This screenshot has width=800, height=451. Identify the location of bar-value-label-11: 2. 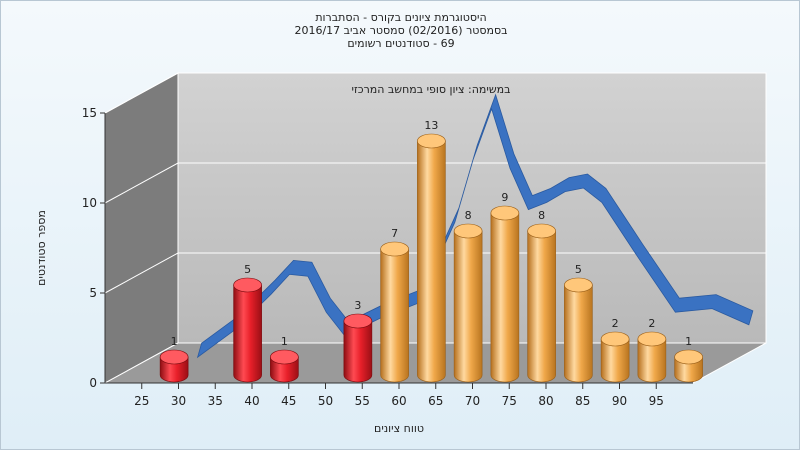
(651, 323).